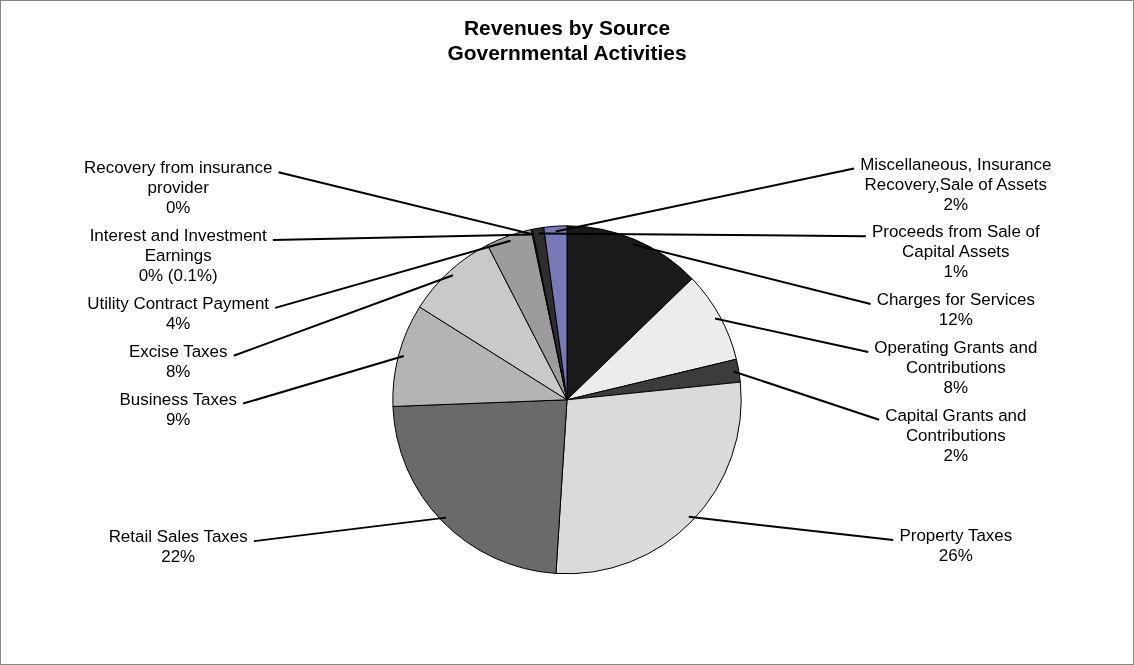  I want to click on slice-label: Business Taxes, so click(178, 399).